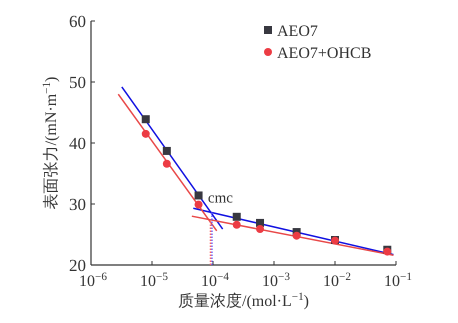  I want to click on x-tick-label: 10$^{−5}$, so click(154, 280).